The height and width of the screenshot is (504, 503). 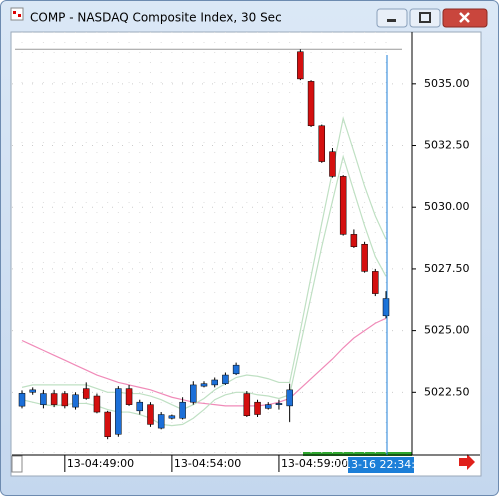 What do you see at coordinates (17, 464) in the screenshot?
I see `scroll-box` at bounding box center [17, 464].